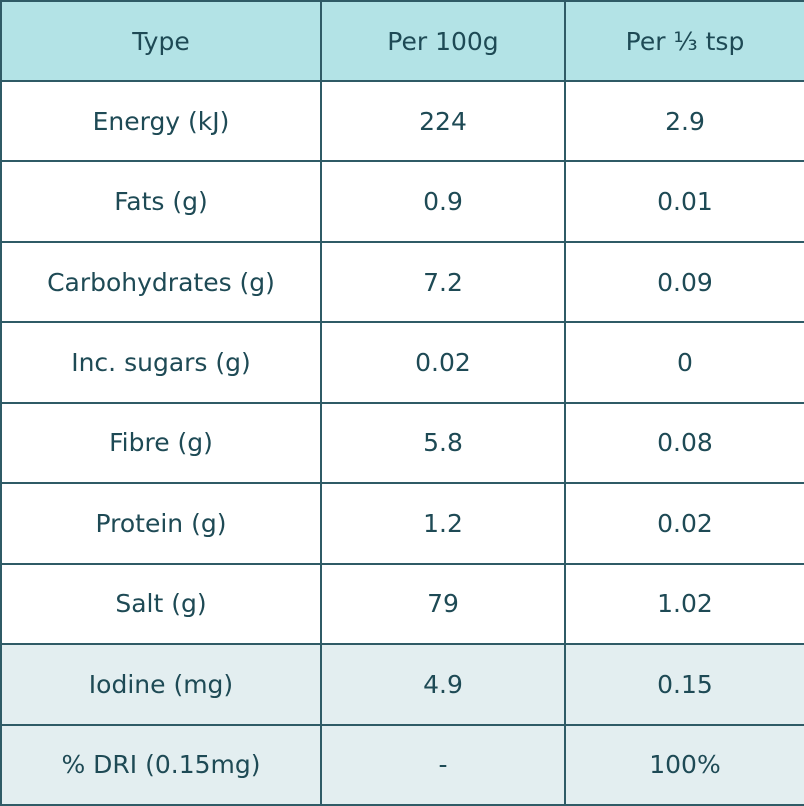  I want to click on cell-per-100g: 224, so click(443, 121).